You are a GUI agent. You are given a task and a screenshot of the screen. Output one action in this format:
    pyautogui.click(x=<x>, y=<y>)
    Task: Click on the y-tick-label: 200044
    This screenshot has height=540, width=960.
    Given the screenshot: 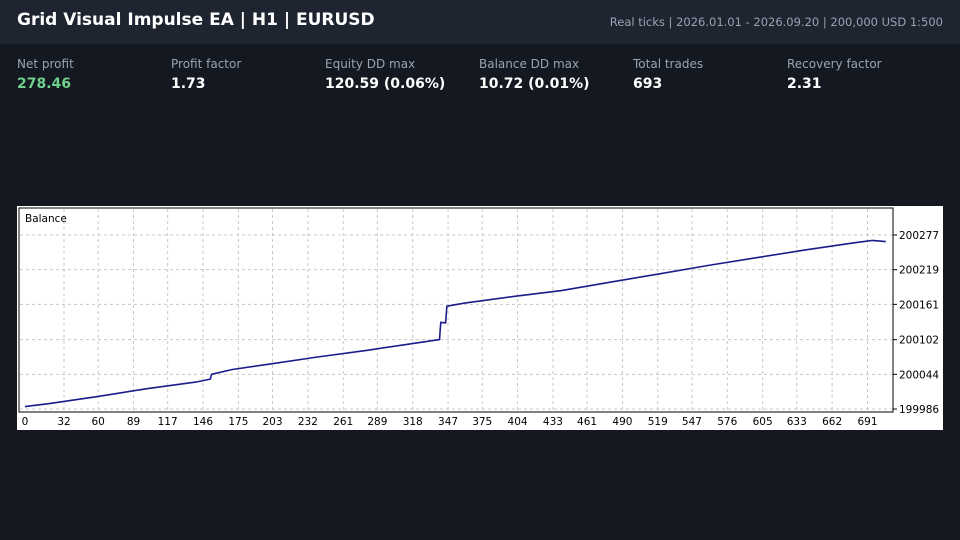 What is the action you would take?
    pyautogui.click(x=919, y=375)
    